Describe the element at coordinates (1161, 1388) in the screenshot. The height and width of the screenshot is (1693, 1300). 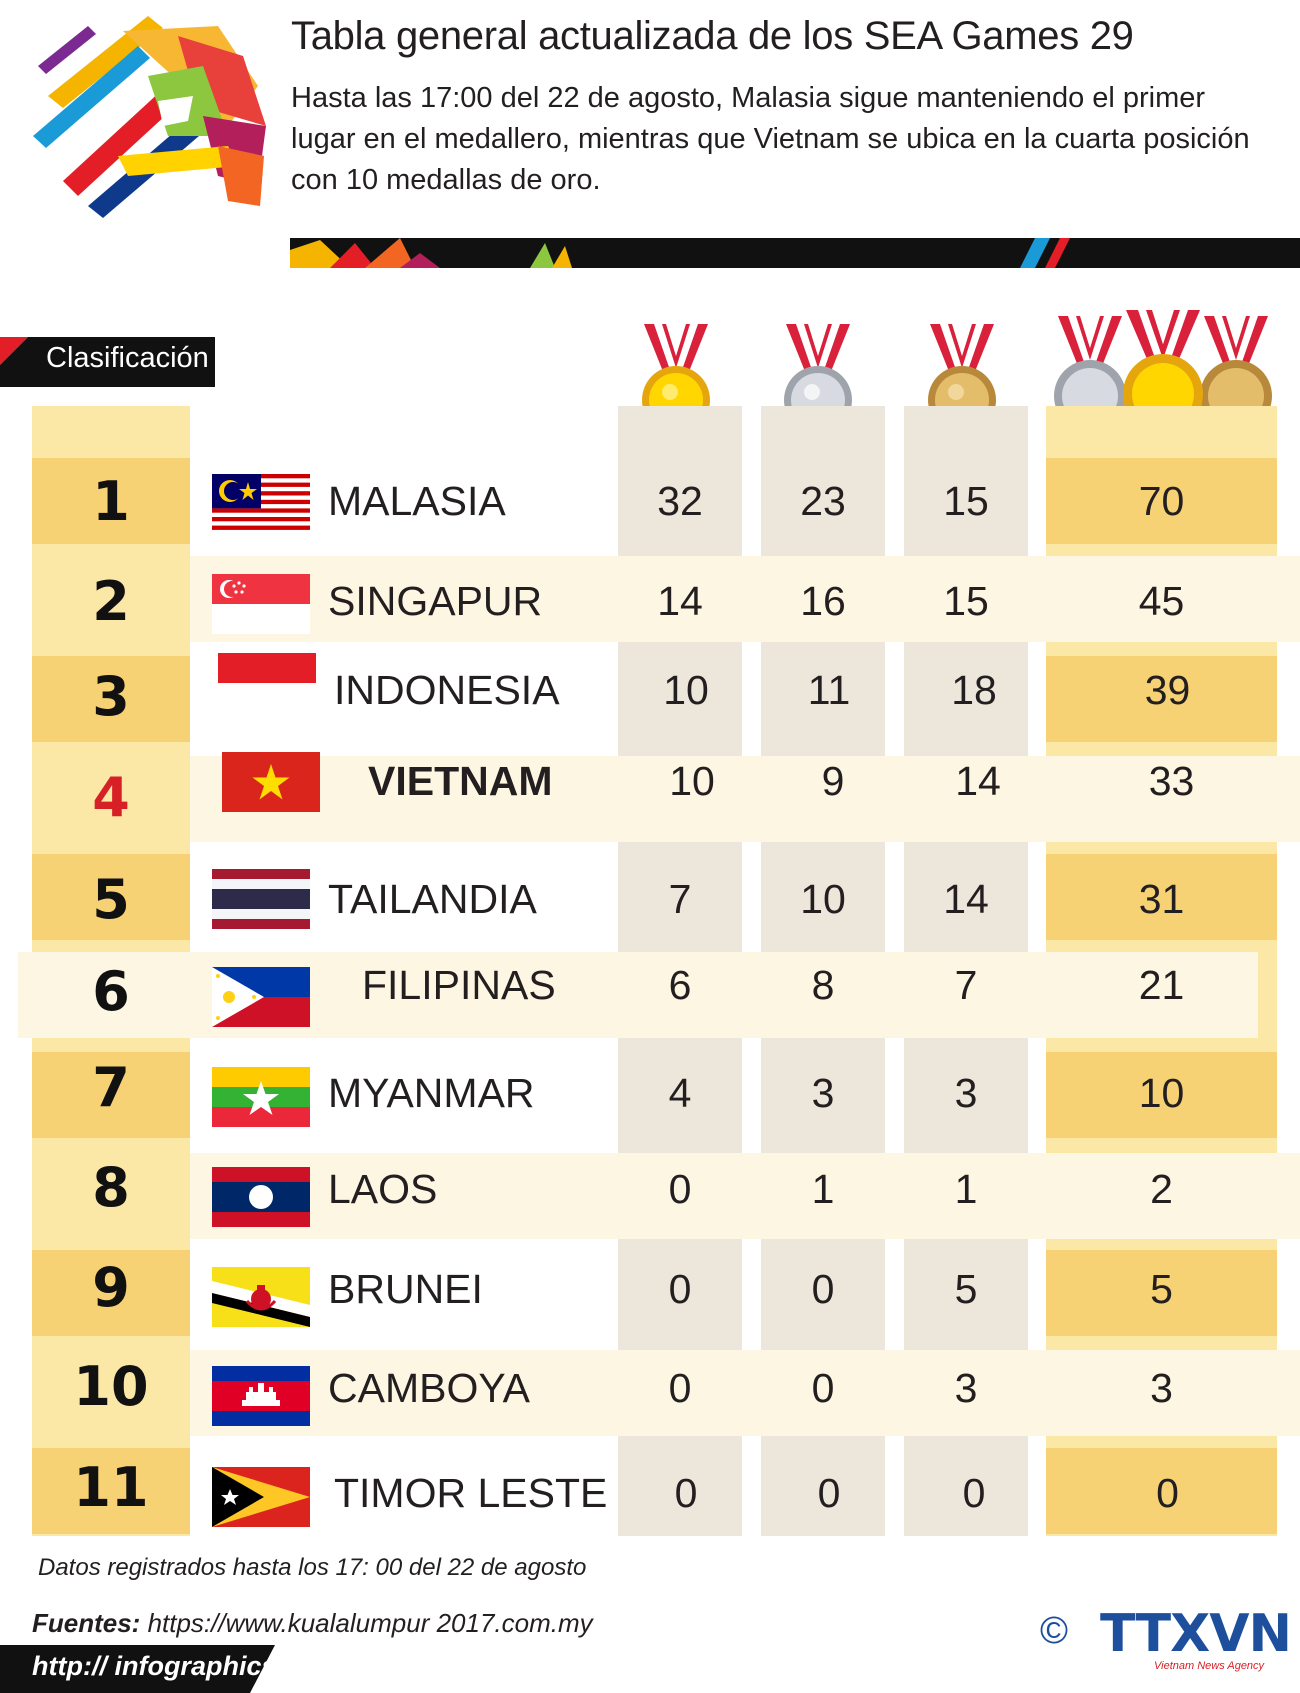
I see `total-count: 3` at that location.